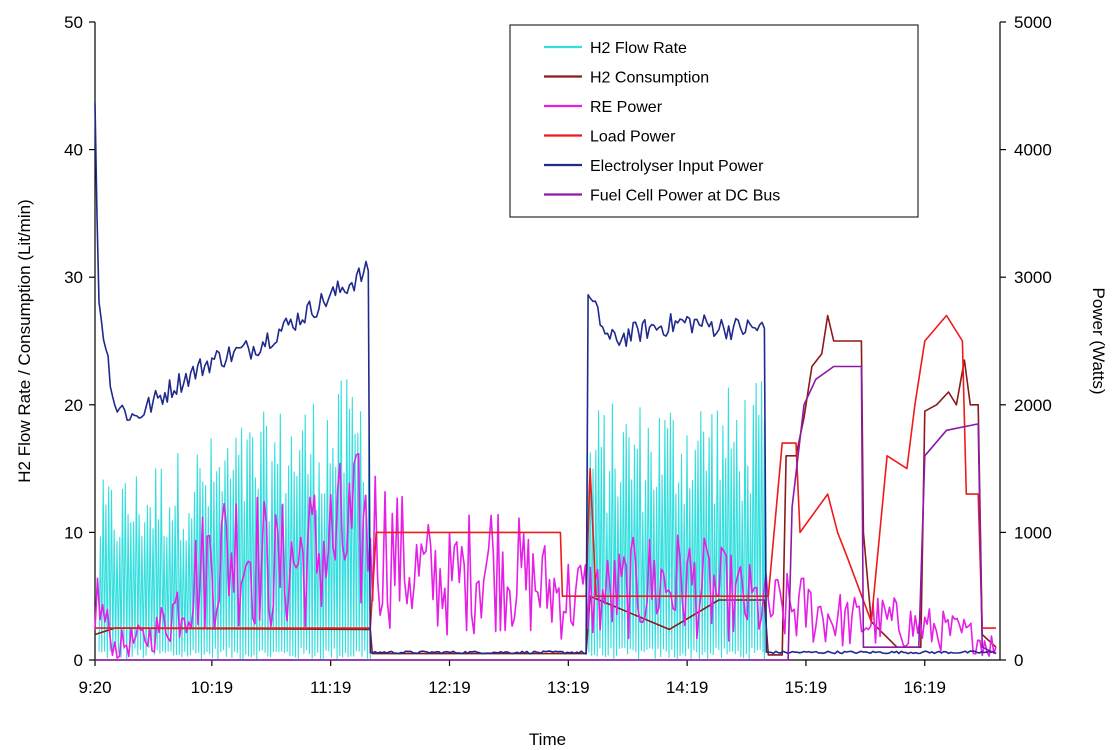  I want to click on x-tick-label: 11:19, so click(330, 687).